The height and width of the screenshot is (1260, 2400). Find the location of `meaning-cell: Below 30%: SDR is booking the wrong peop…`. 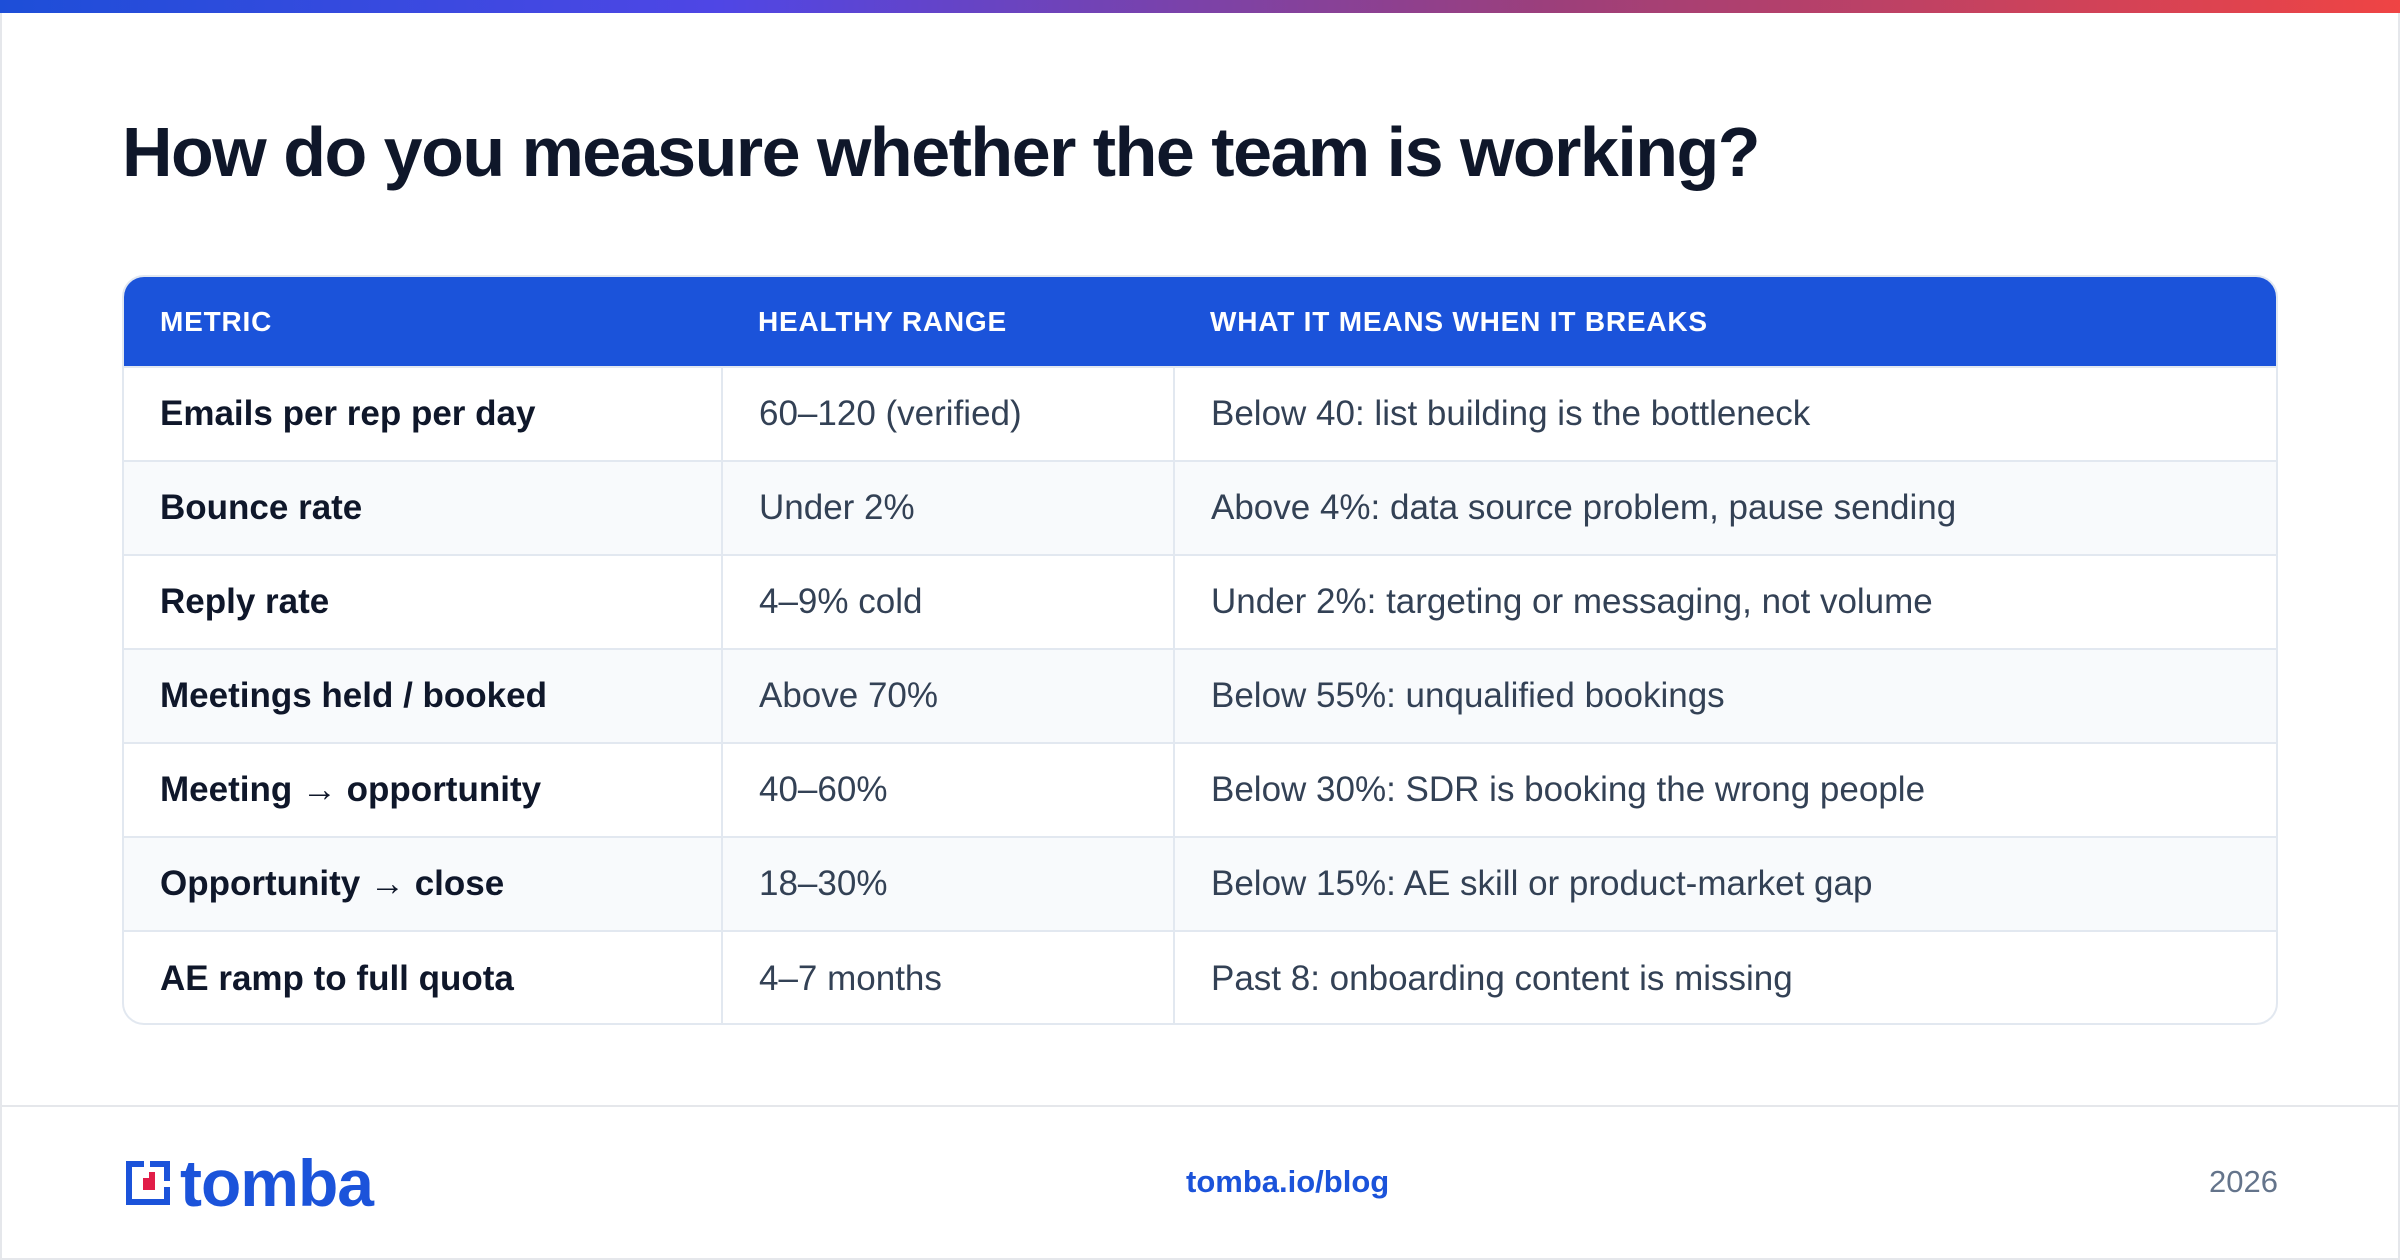

meaning-cell: Below 30%: SDR is booking the wrong peop… is located at coordinates (1724, 789).